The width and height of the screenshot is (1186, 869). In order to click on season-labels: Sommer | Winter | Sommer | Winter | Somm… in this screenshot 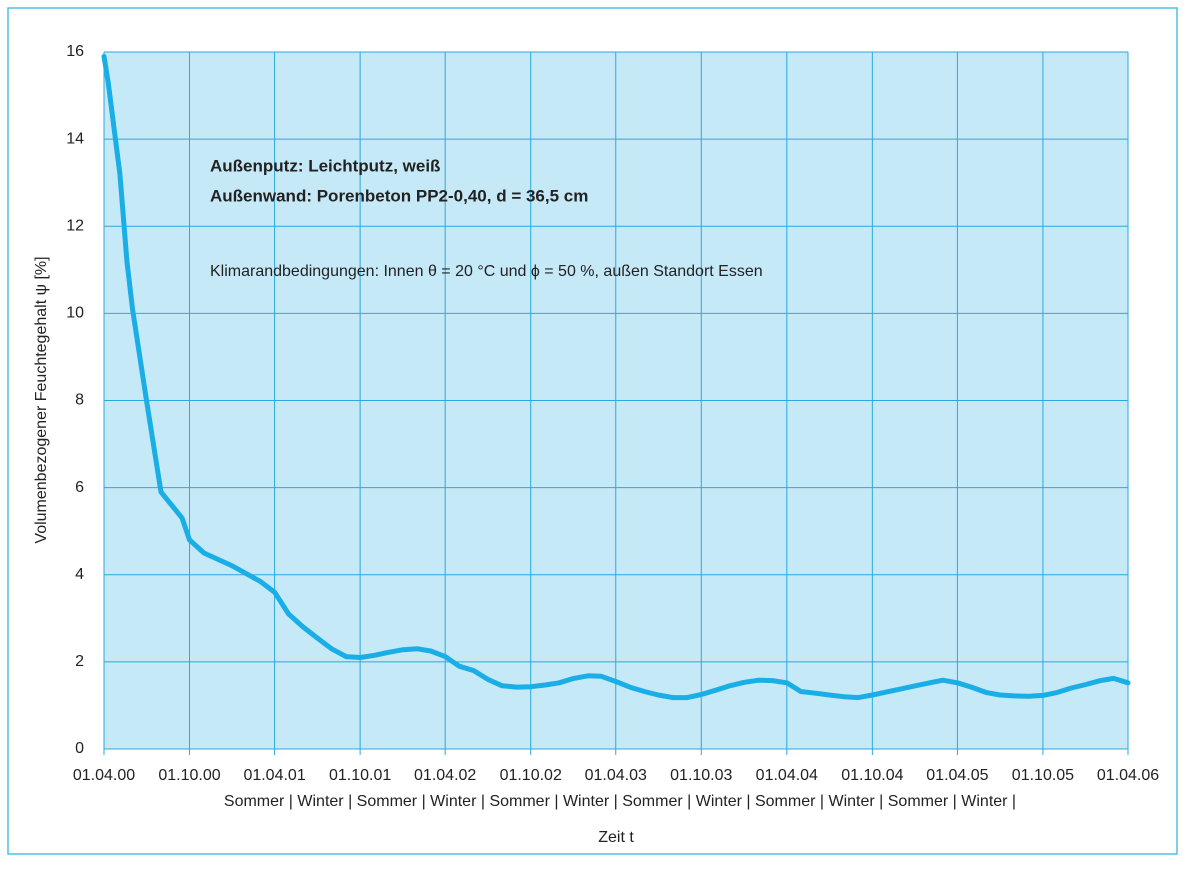, I will do `click(620, 801)`.